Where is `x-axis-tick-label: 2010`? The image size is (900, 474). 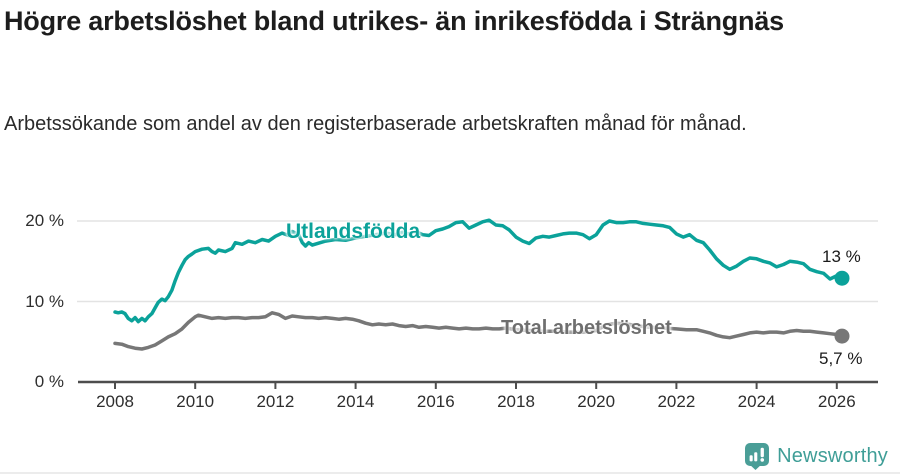
x-axis-tick-label: 2010 is located at coordinates (195, 401).